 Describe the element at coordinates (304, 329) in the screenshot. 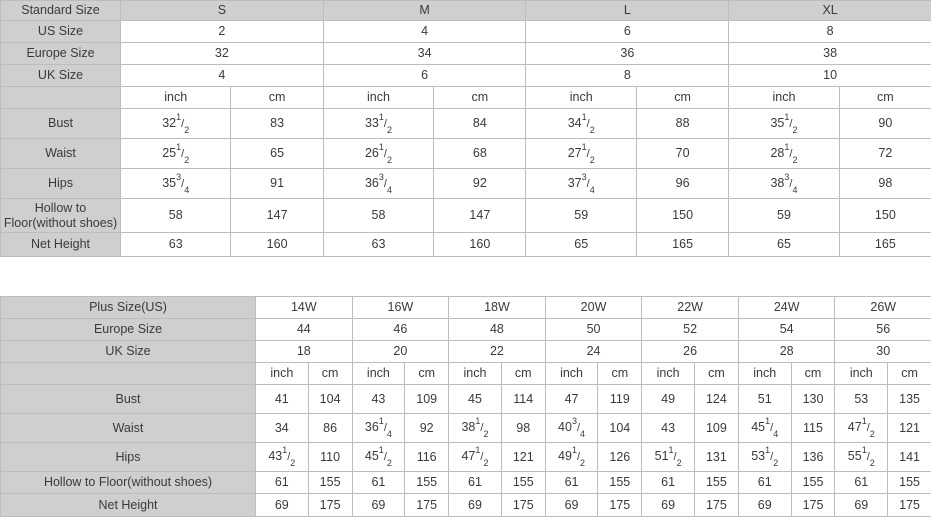

I see `cell-value: 44` at that location.